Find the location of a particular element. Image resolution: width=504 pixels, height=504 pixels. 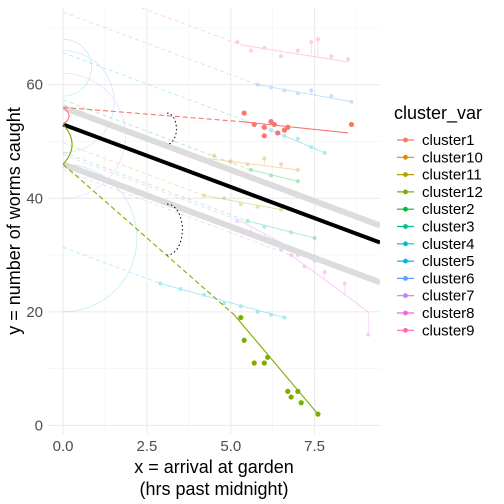

x-axis-title-line-1: x = arrival at garden is located at coordinates (214, 467).